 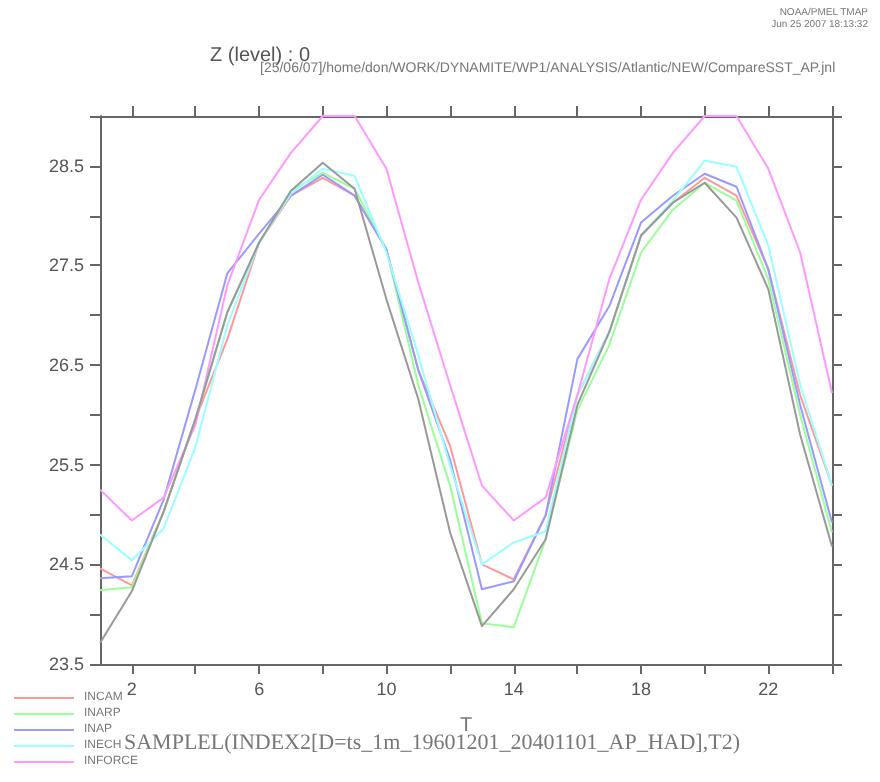 I want to click on y-tick-label: 28.5, so click(x=66, y=165).